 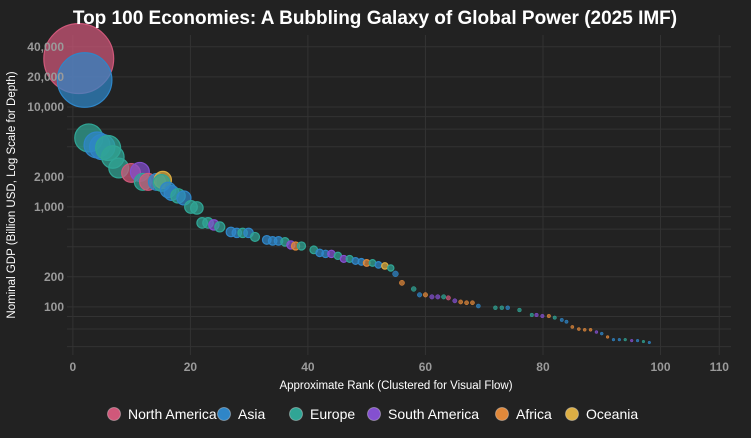 What do you see at coordinates (191, 367) in the screenshot?
I see `x-tick-label: 20` at bounding box center [191, 367].